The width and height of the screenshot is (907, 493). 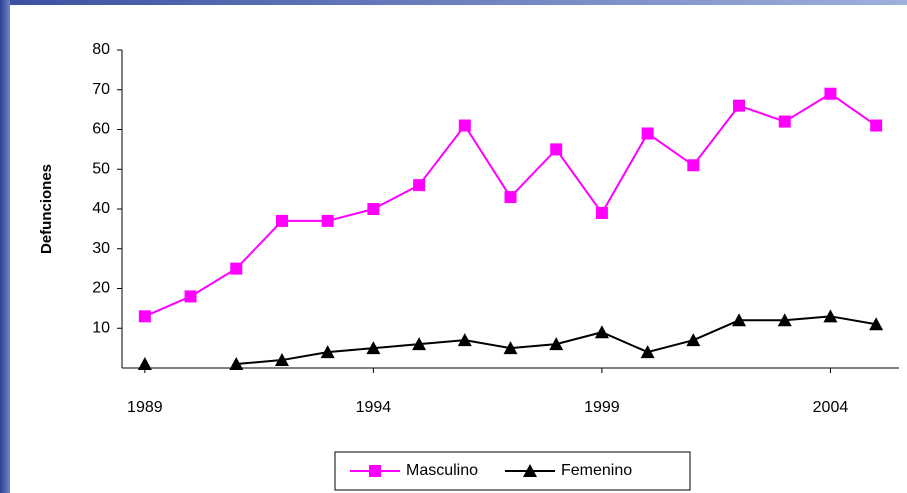 What do you see at coordinates (101, 208) in the screenshot?
I see `y-tick-label: 40` at bounding box center [101, 208].